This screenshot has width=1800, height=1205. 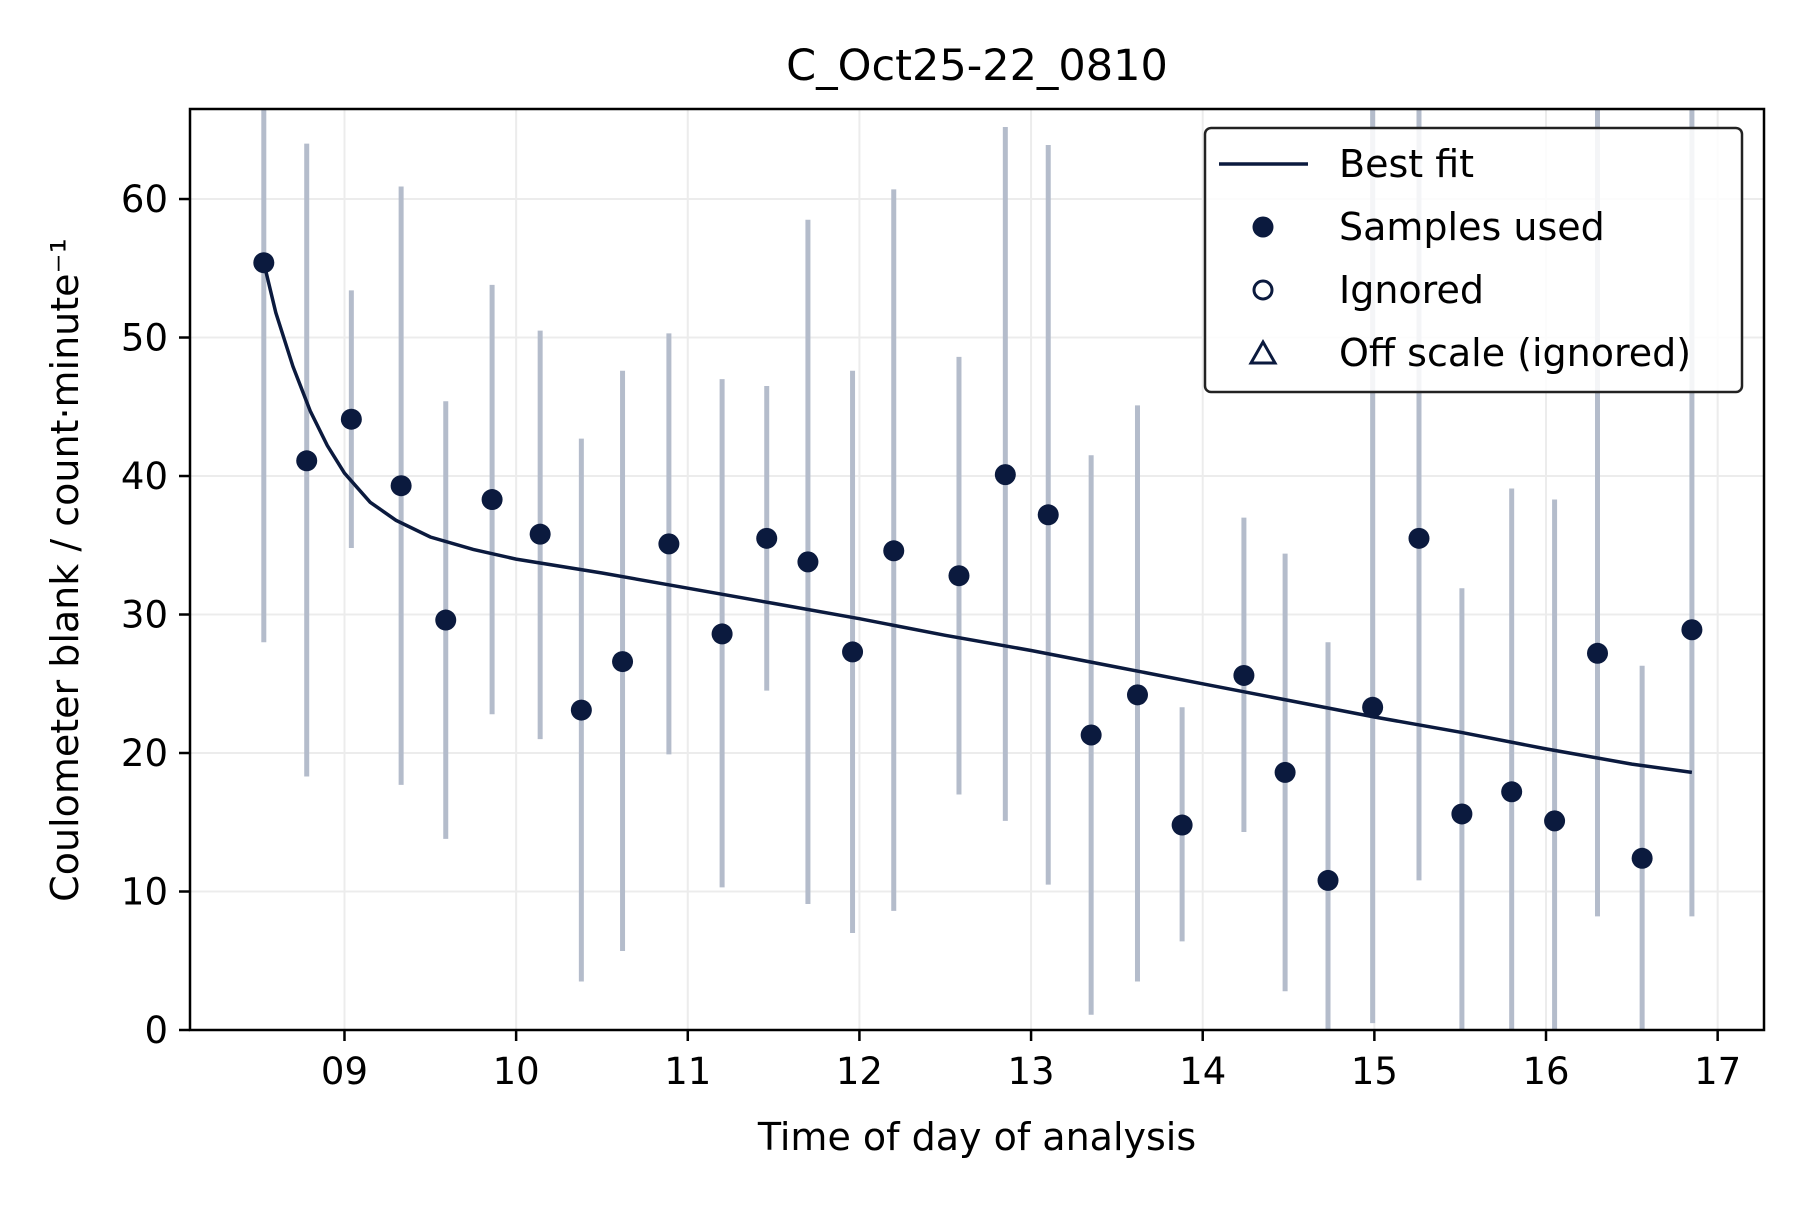 What do you see at coordinates (1374, 1071) in the screenshot?
I see `x-tick-label: 15` at bounding box center [1374, 1071].